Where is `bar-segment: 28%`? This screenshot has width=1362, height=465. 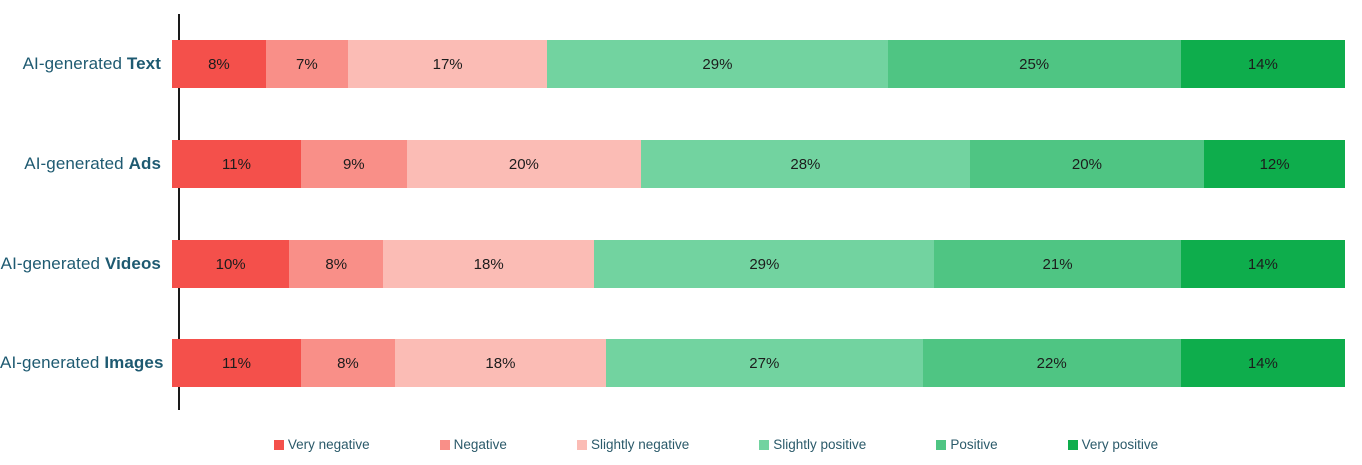 bar-segment: 28% is located at coordinates (805, 164).